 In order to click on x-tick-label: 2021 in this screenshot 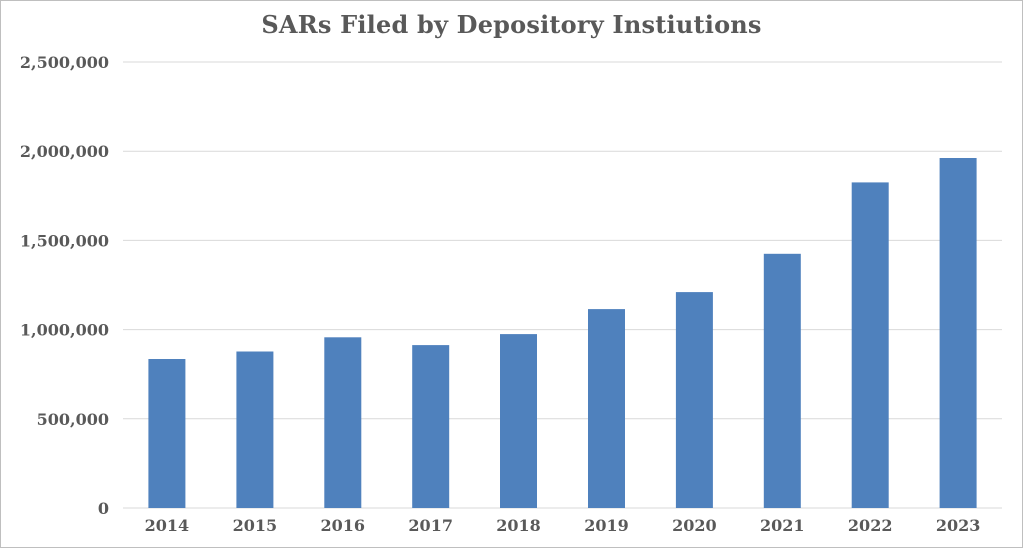, I will do `click(782, 525)`.